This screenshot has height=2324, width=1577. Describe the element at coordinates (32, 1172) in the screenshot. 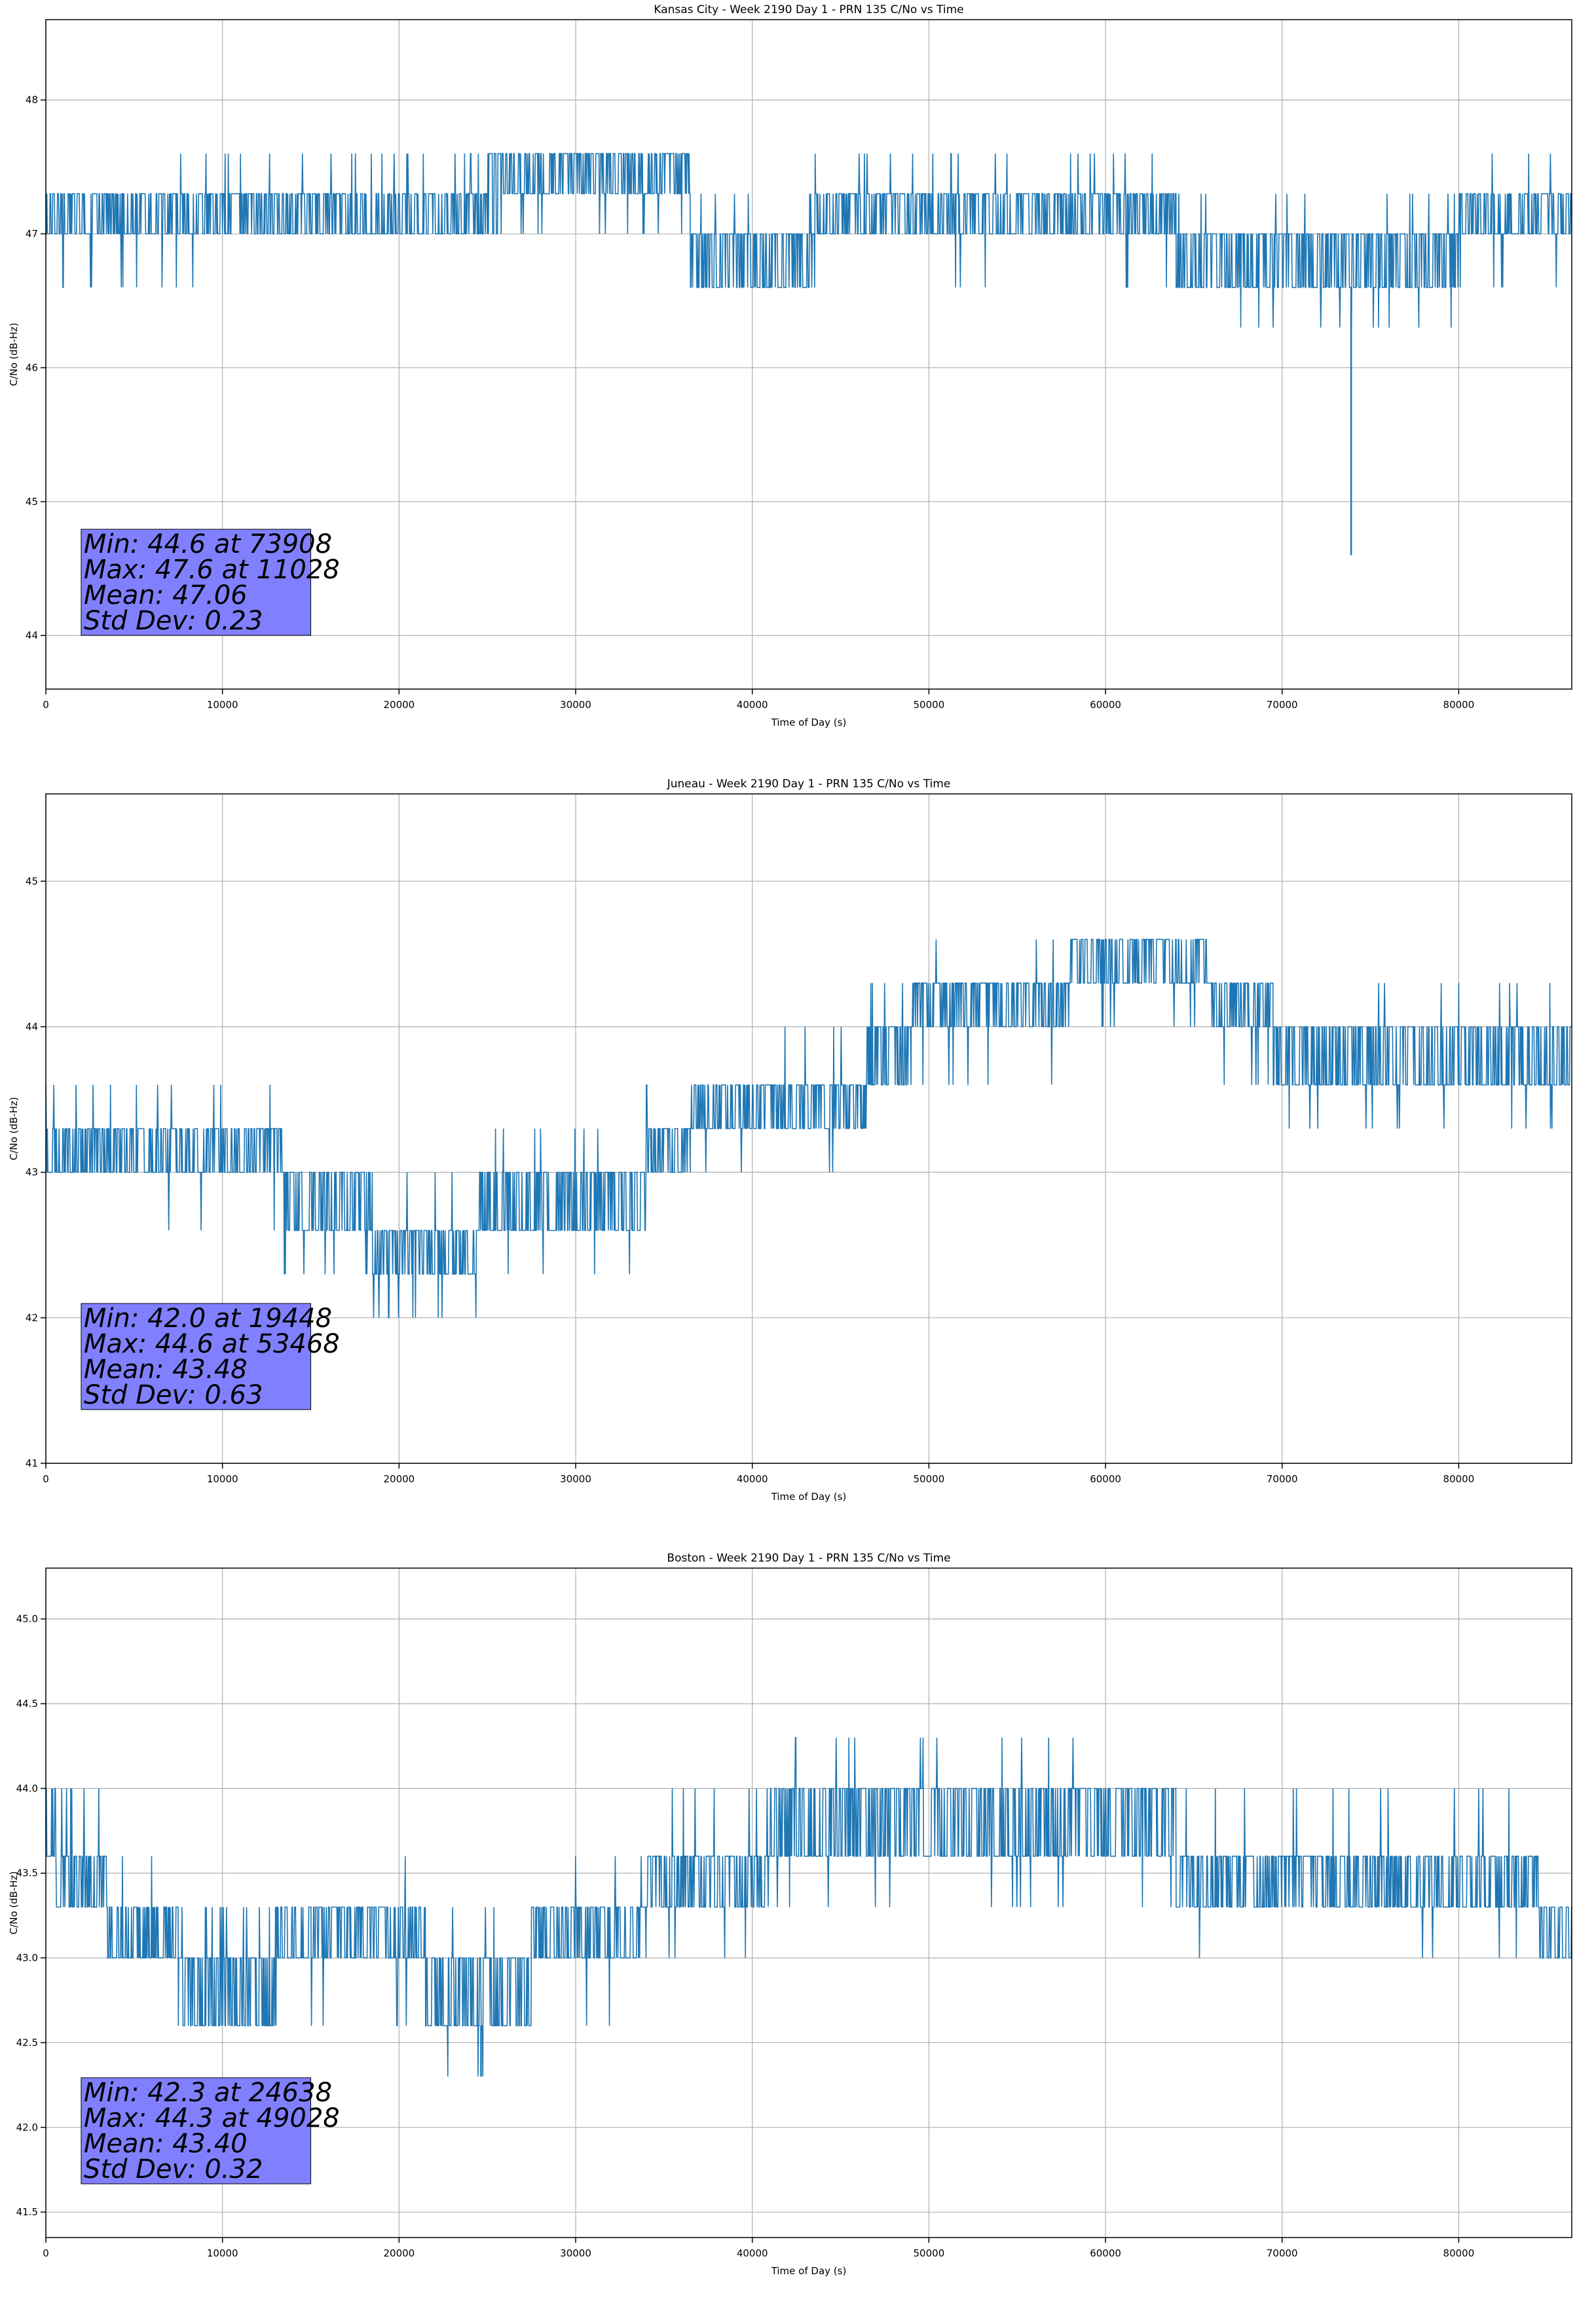

I see `y-tick-label: 43` at that location.